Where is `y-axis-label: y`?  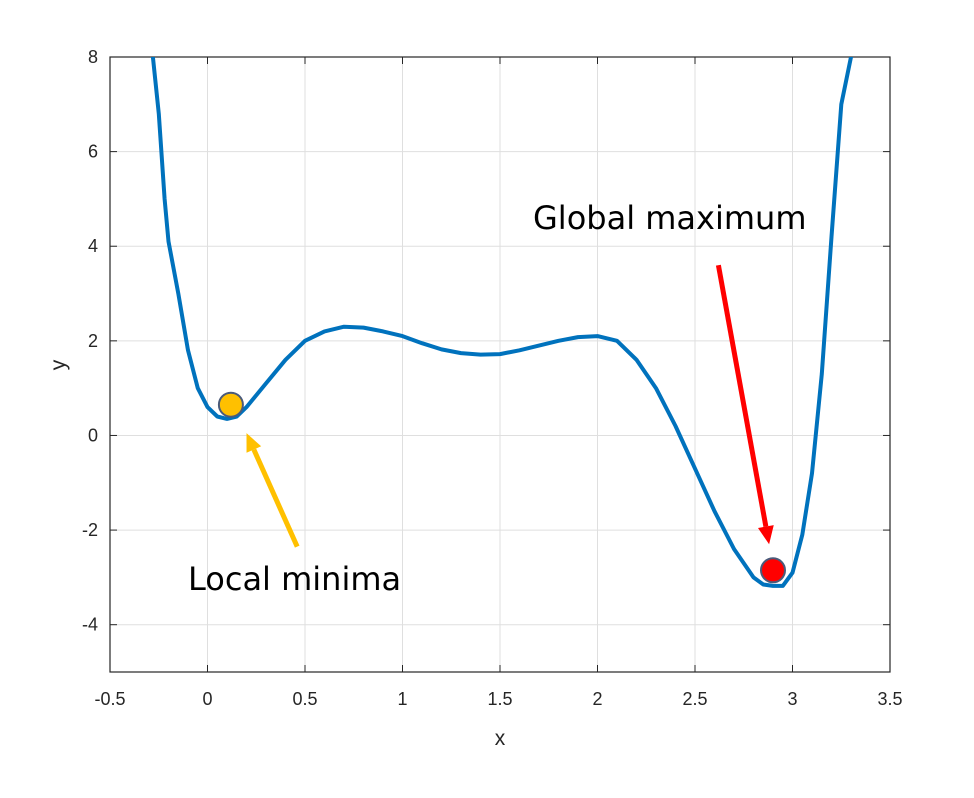 y-axis-label: y is located at coordinates (58, 364).